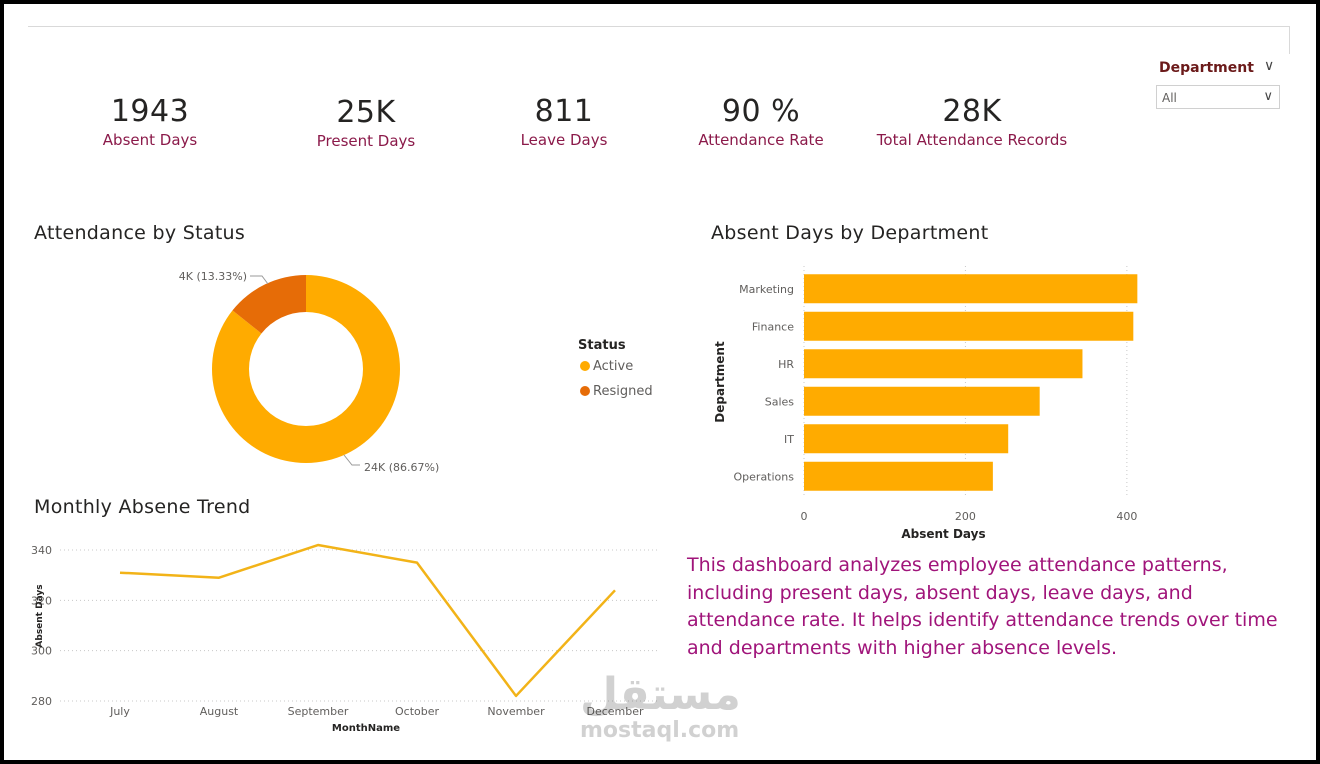 The image size is (1320, 764). I want to click on x-tick-label: 200, so click(965, 516).